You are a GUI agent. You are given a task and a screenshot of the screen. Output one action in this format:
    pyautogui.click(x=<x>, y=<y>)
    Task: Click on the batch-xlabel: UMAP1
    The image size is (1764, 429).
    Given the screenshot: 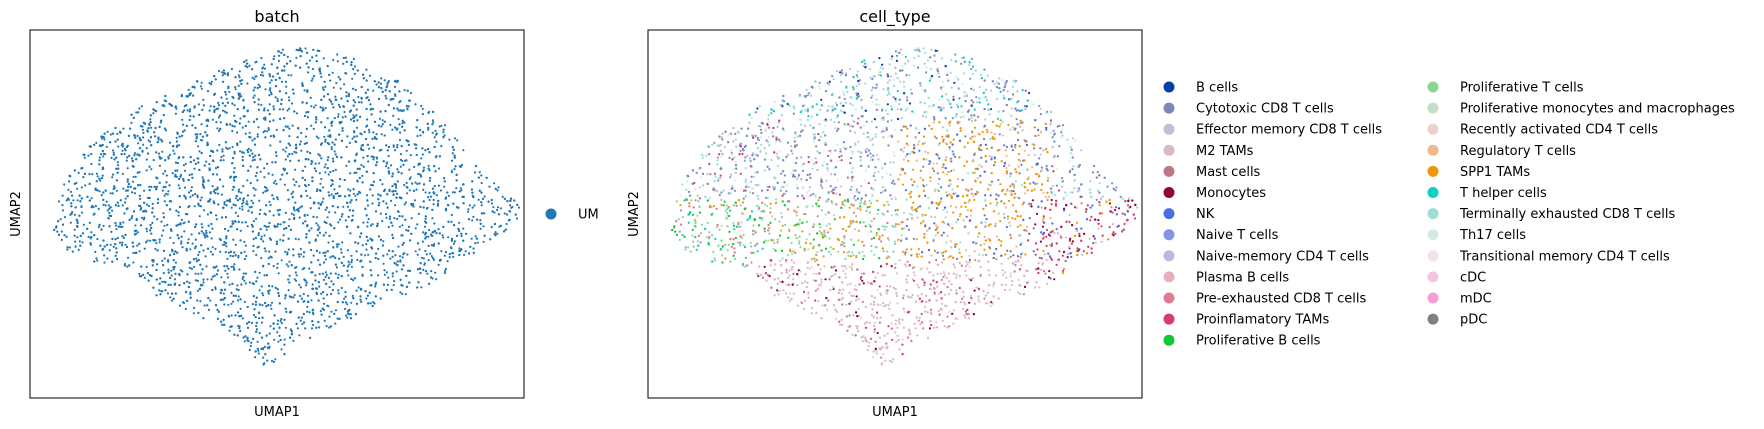 What is the action you would take?
    pyautogui.click(x=277, y=412)
    